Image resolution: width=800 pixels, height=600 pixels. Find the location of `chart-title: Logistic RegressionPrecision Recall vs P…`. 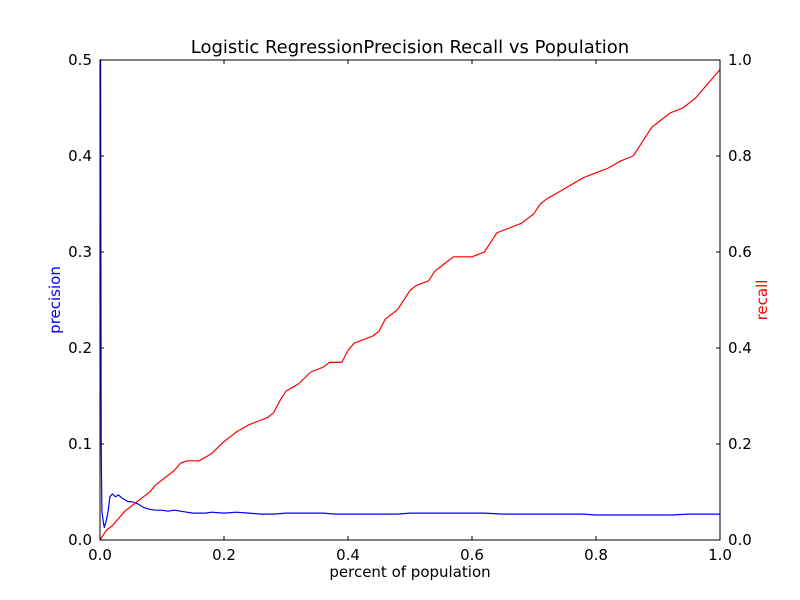

chart-title: Logistic RegressionPrecision Recall vs P… is located at coordinates (410, 47).